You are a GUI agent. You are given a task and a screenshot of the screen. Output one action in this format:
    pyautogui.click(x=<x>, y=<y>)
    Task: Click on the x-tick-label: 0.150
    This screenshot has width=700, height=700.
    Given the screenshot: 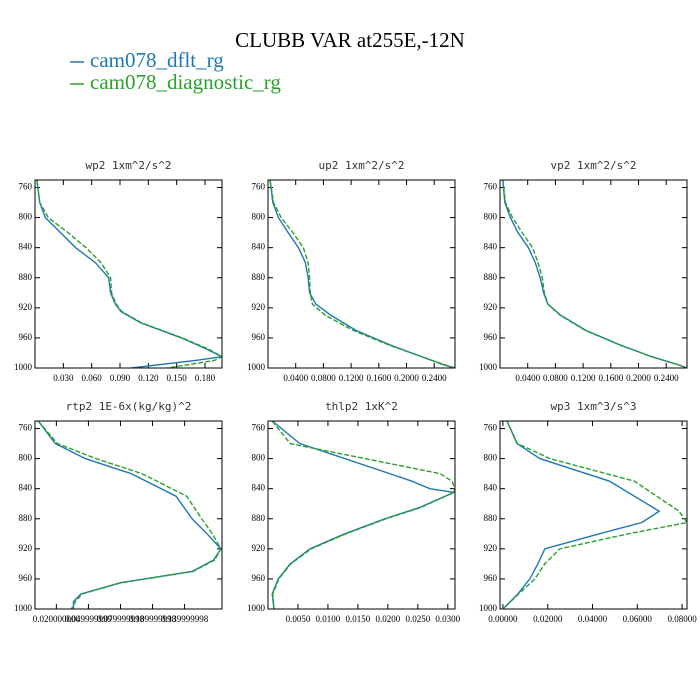 What is the action you would take?
    pyautogui.click(x=177, y=378)
    